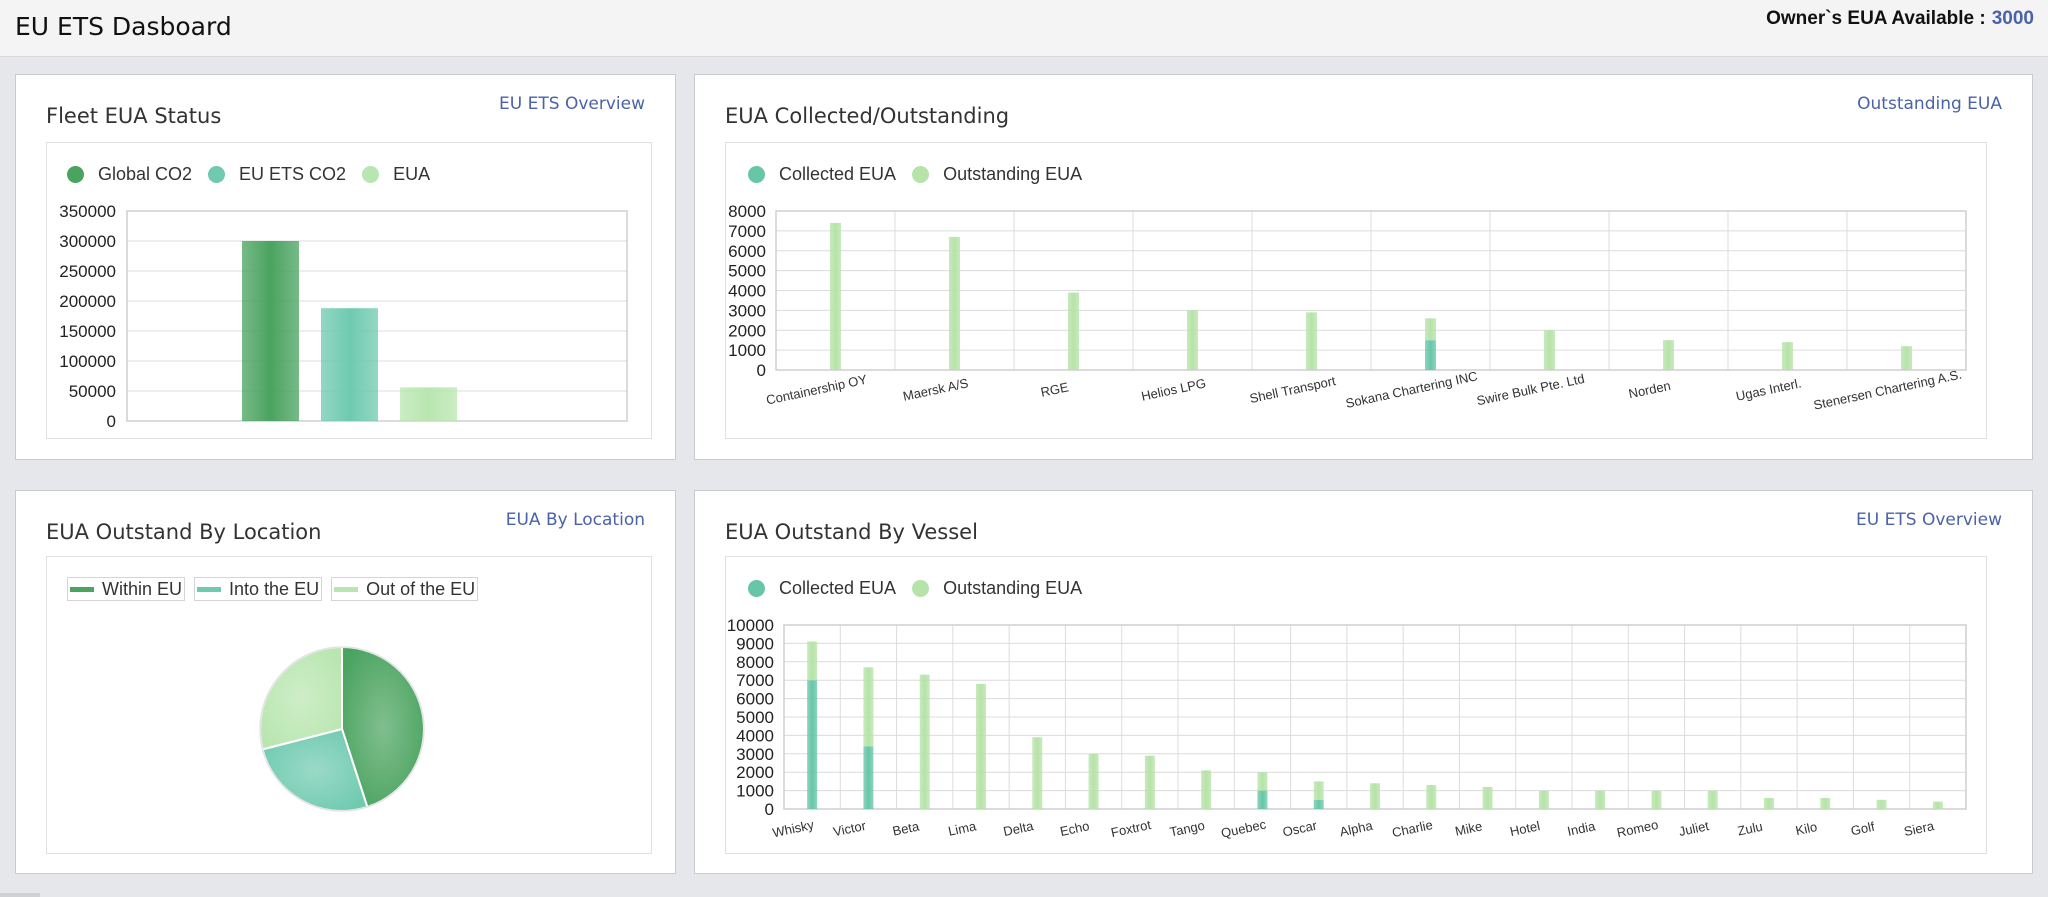 This screenshot has height=897, width=2048. I want to click on charterer-legend: Collected EUA Outstanding EUA, so click(923, 174).